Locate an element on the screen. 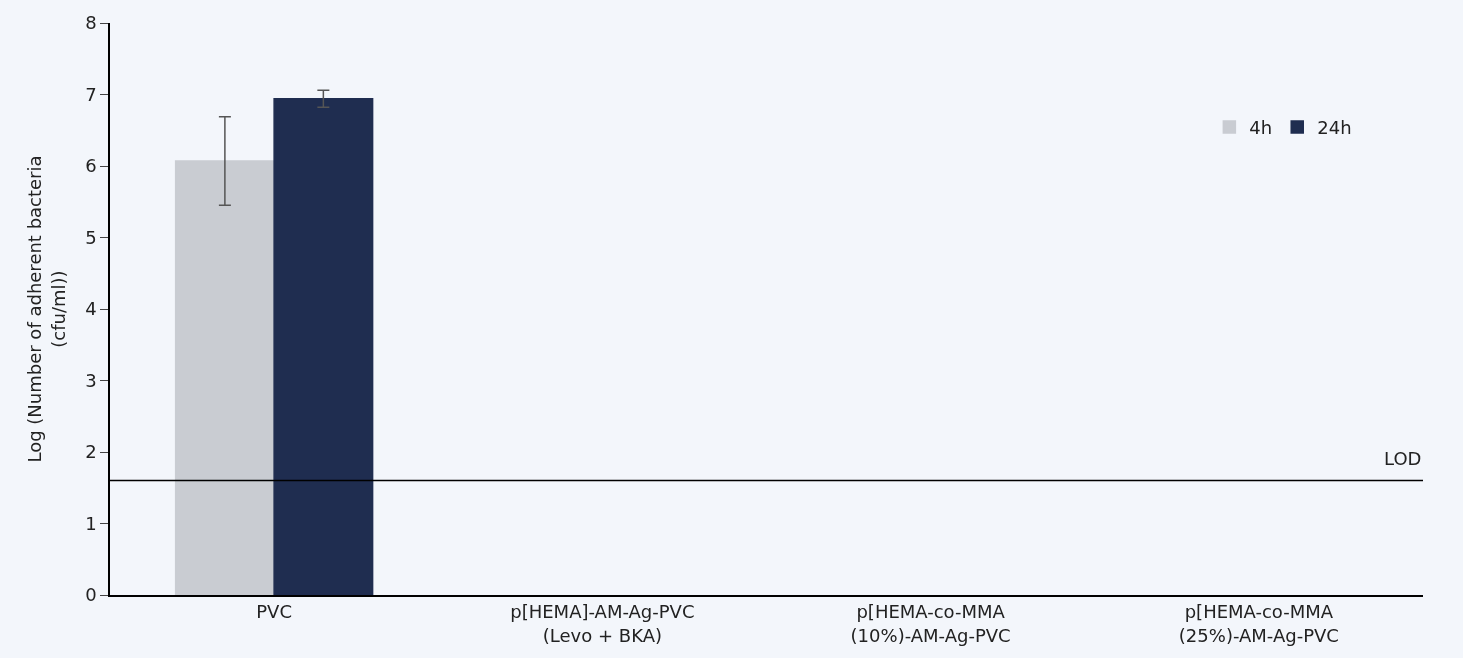 This screenshot has height=658, width=1463. y-tick-label: 8 is located at coordinates (91, 23).